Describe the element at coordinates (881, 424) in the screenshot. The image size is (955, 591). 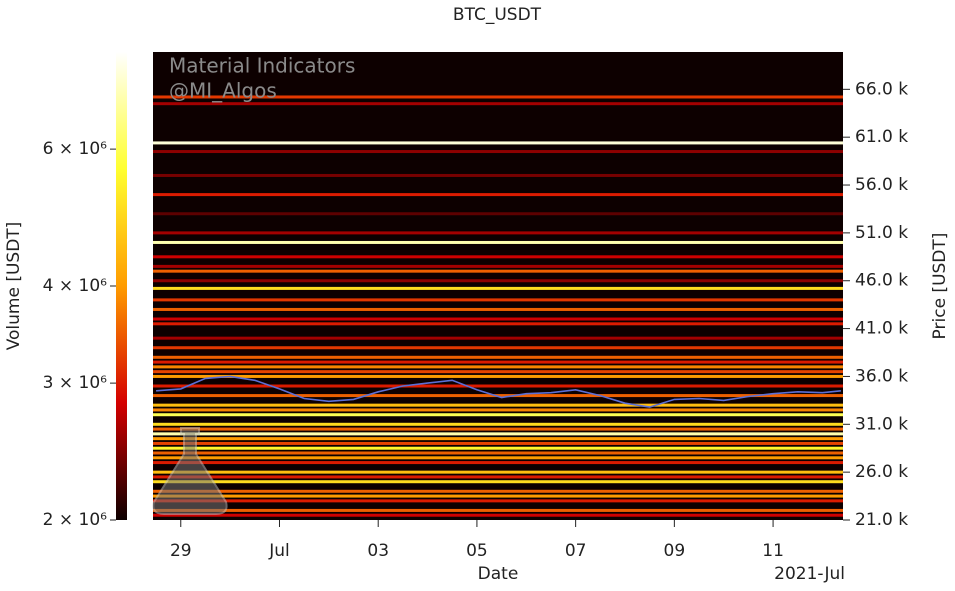
I see `y-tick-label: 31.0 k` at that location.